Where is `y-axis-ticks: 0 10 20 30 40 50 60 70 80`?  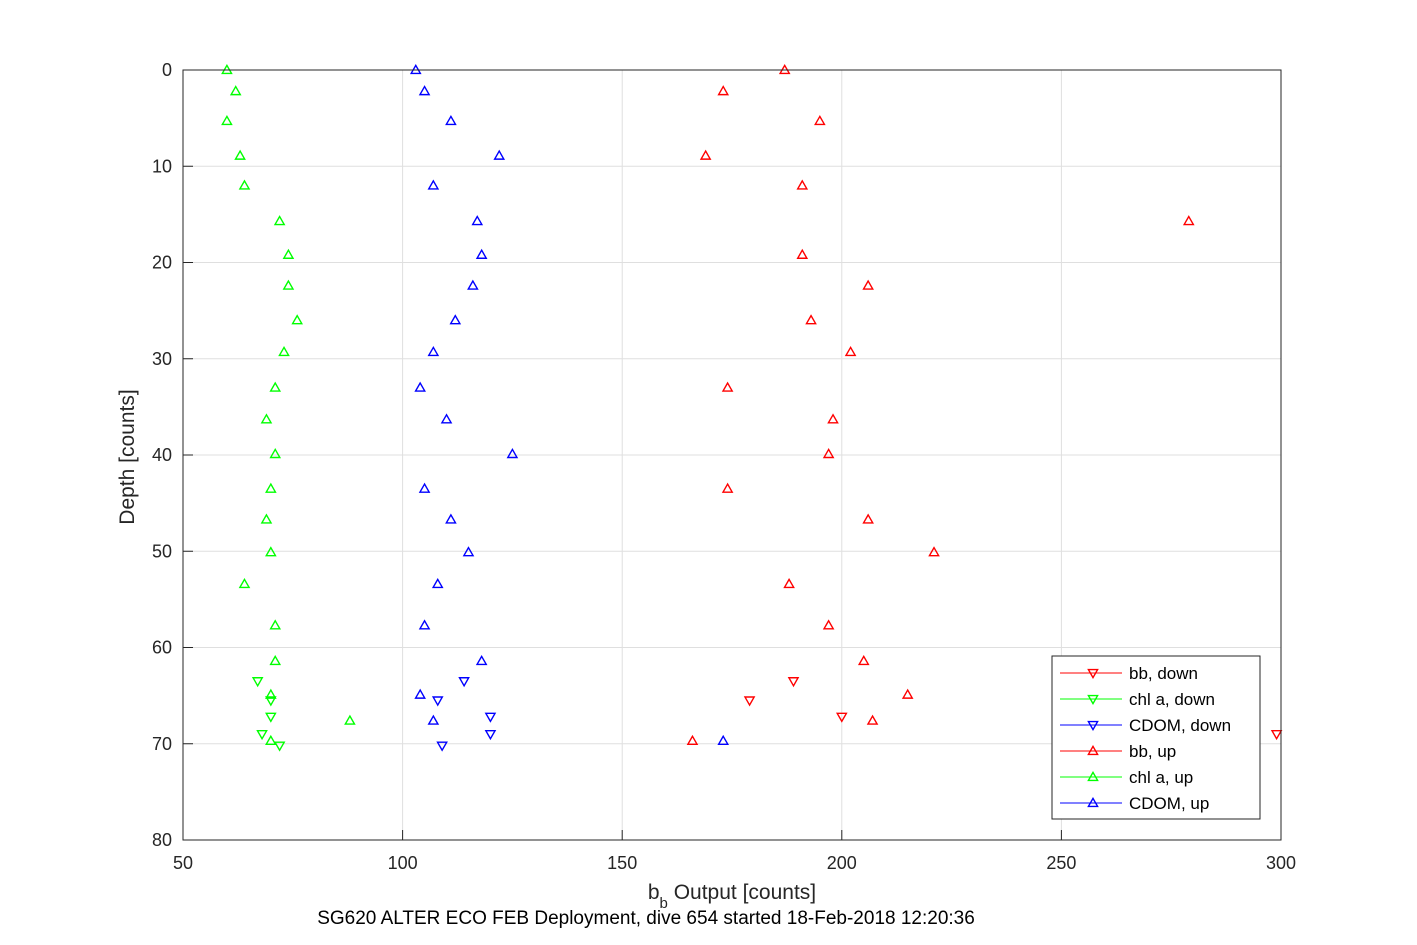
y-axis-ticks: 0 10 20 30 40 50 60 70 80 is located at coordinates (172, 455).